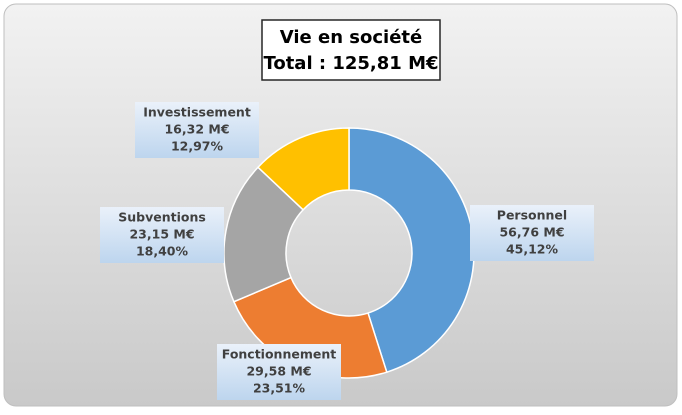  Describe the element at coordinates (351, 50) in the screenshot. I see `title-box` at that location.